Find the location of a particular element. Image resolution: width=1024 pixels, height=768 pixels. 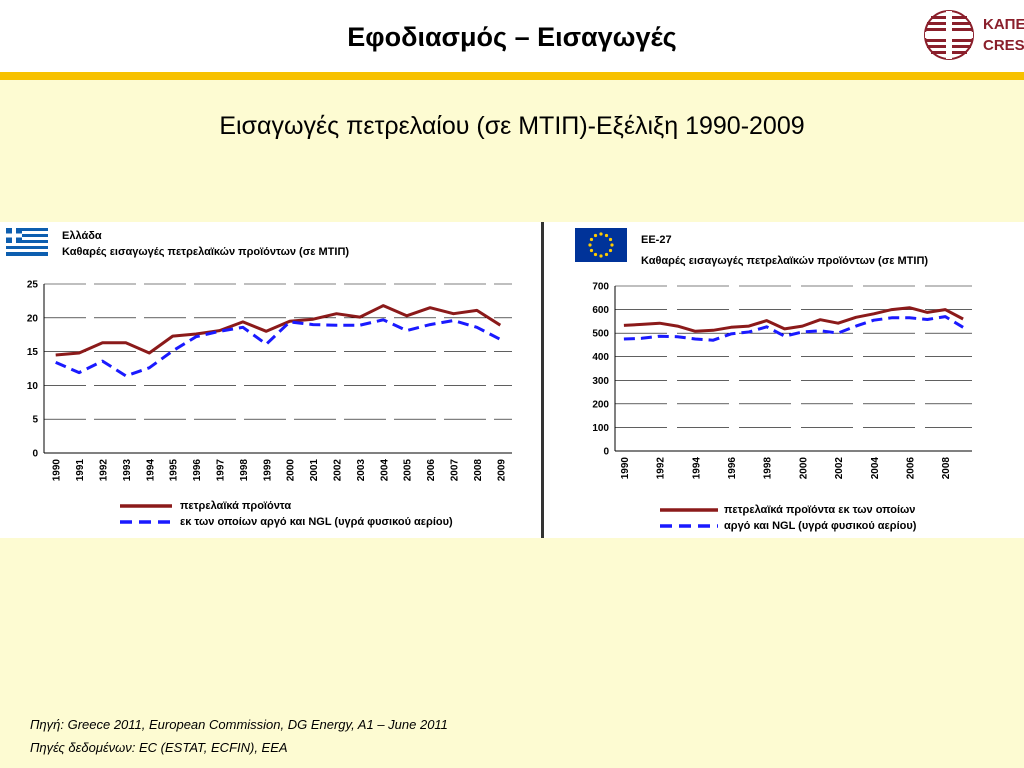

header-bar is located at coordinates (512, 36).